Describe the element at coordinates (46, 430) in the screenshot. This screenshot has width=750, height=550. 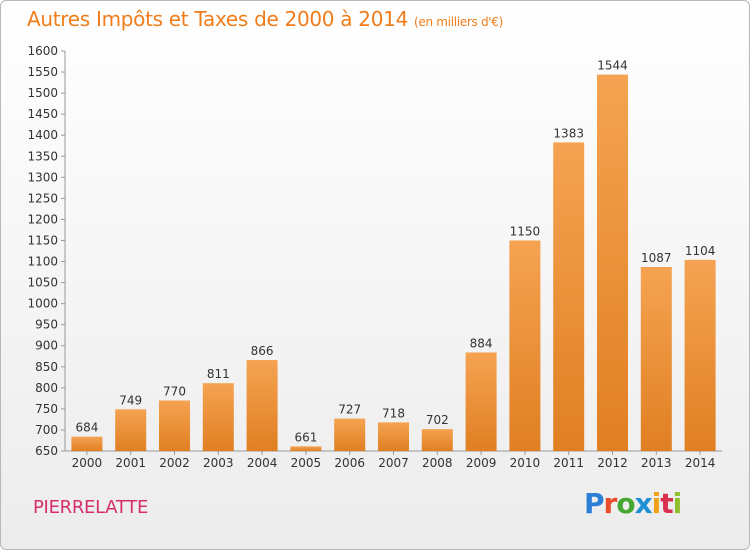
I see `y-tick-label: 700` at that location.